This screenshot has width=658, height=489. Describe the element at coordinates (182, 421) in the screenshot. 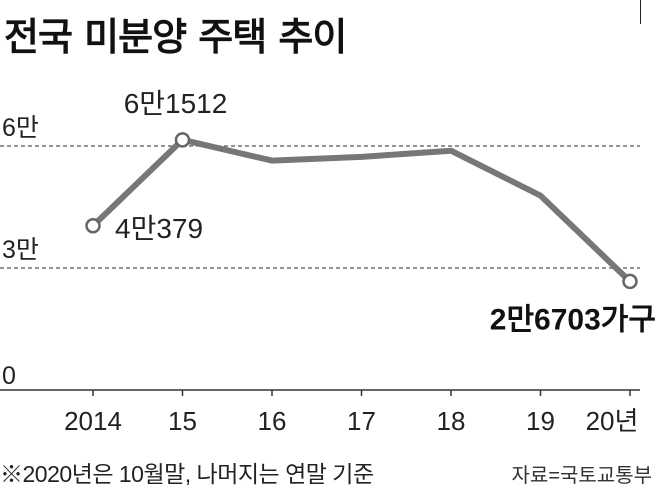

I see `x-tick-label: 15` at that location.